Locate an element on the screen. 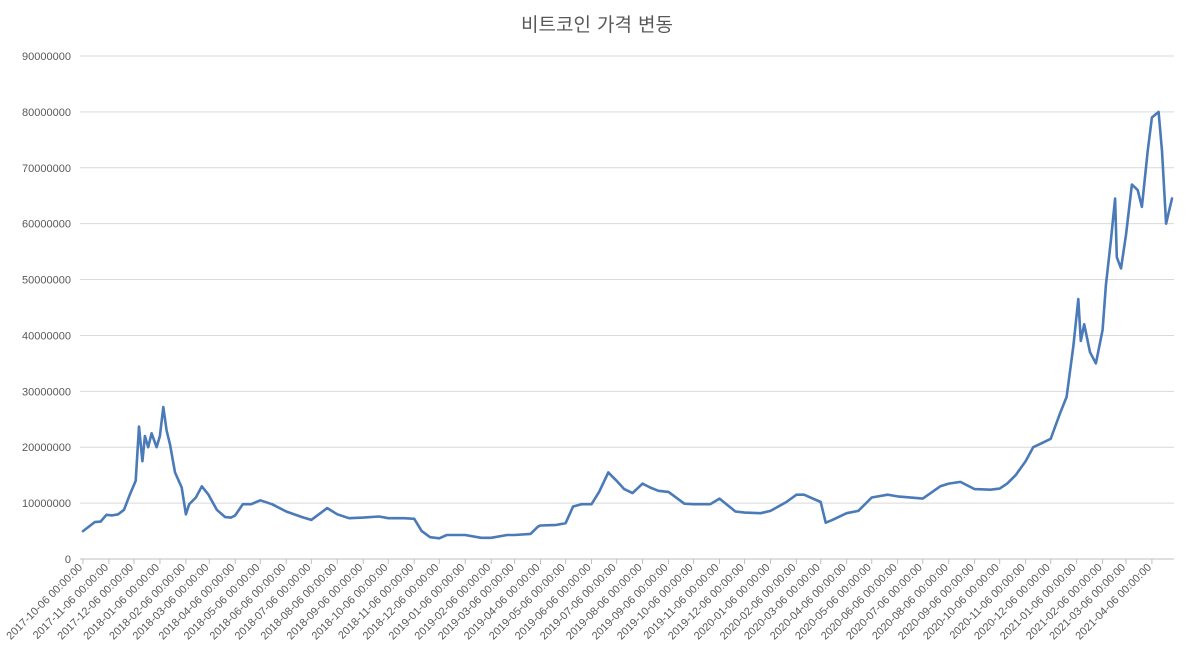  y-tick-label: 0 is located at coordinates (68, 560).